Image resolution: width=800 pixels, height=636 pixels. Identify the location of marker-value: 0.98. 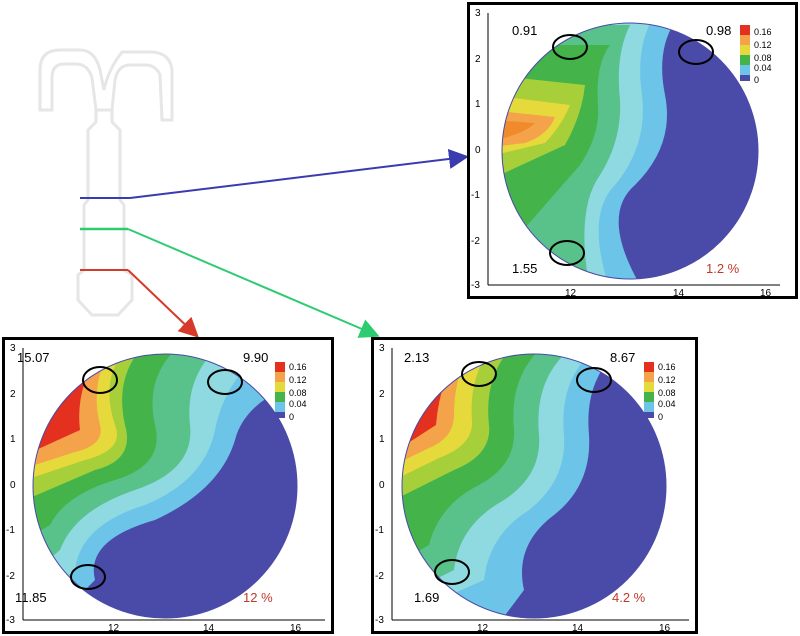
(718, 30).